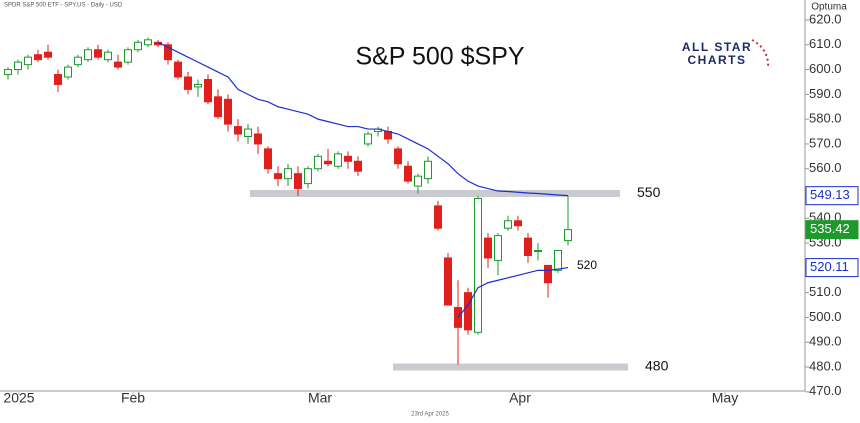 Image resolution: width=860 pixels, height=423 pixels. I want to click on y-tick-label: 490.0, so click(825, 341).